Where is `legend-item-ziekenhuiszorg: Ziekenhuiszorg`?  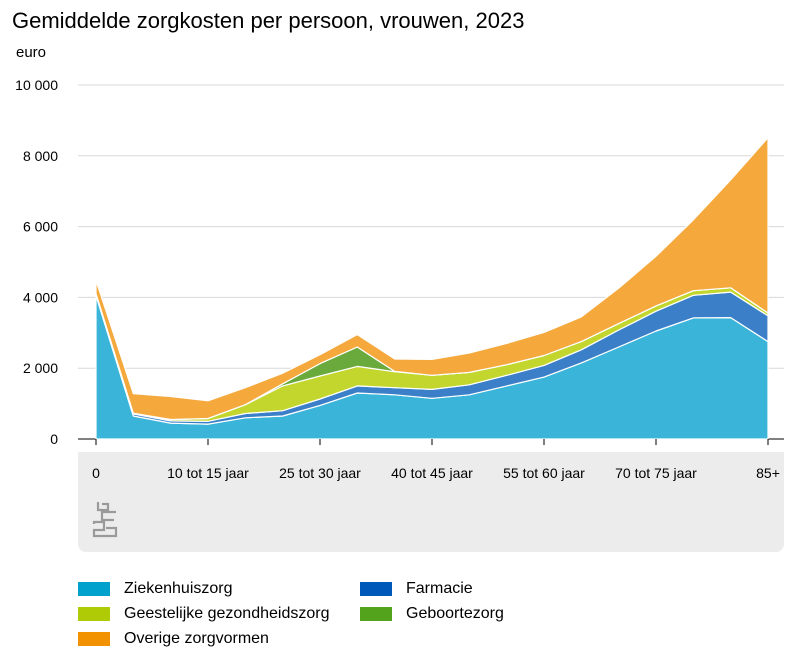
legend-item-ziekenhuiszorg: Ziekenhuiszorg is located at coordinates (155, 589).